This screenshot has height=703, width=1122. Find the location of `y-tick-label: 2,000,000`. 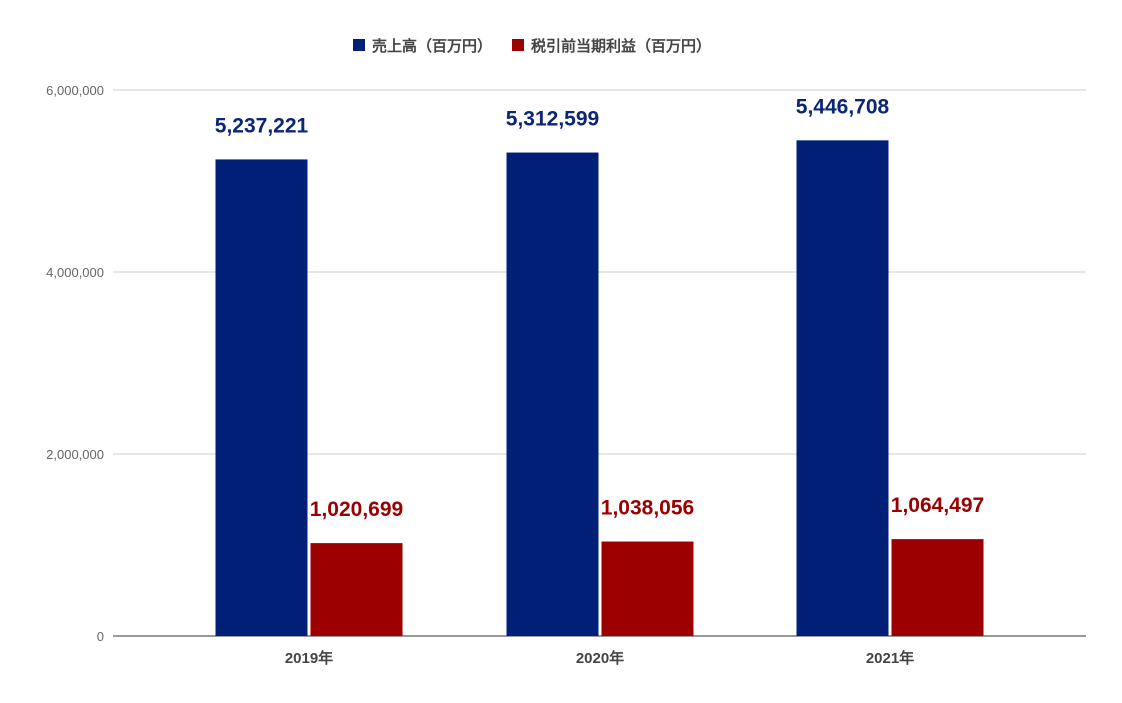

y-tick-label: 2,000,000 is located at coordinates (75, 454).